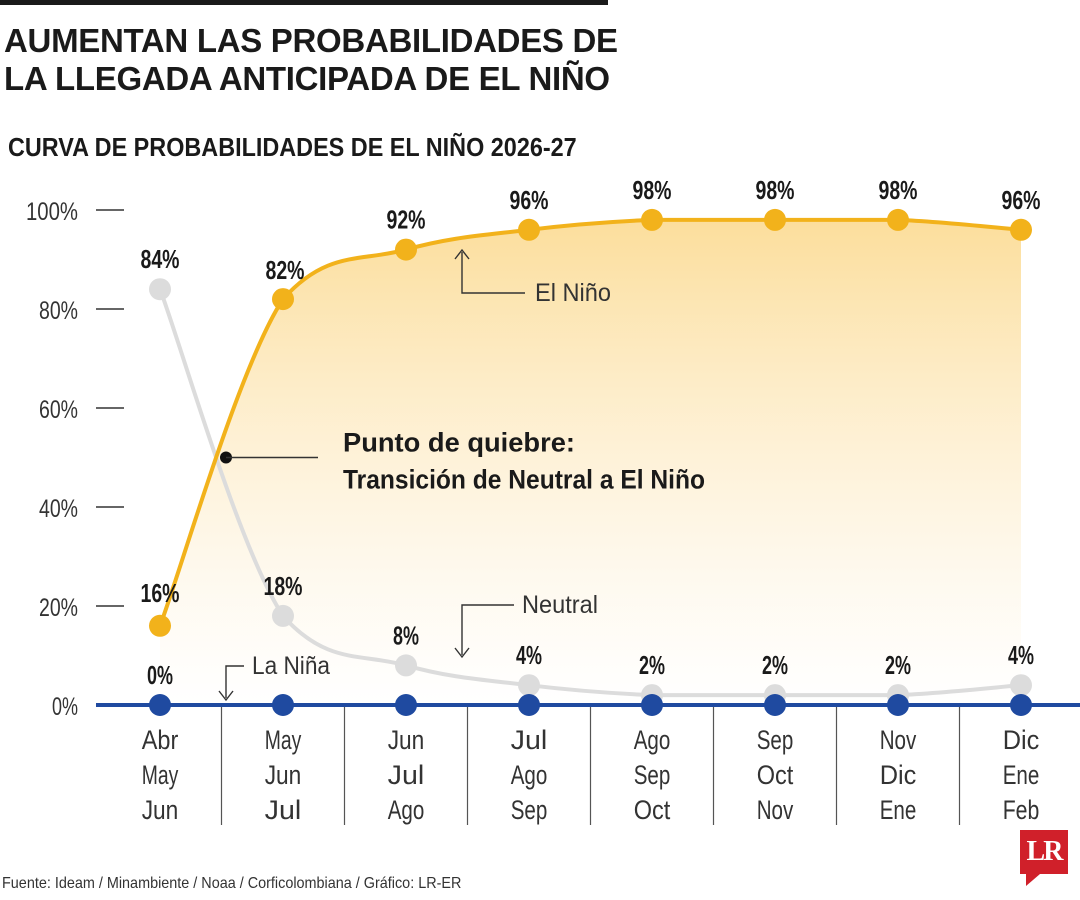  What do you see at coordinates (160, 675) in the screenshot?
I see `la-nina-value-label: 0%` at bounding box center [160, 675].